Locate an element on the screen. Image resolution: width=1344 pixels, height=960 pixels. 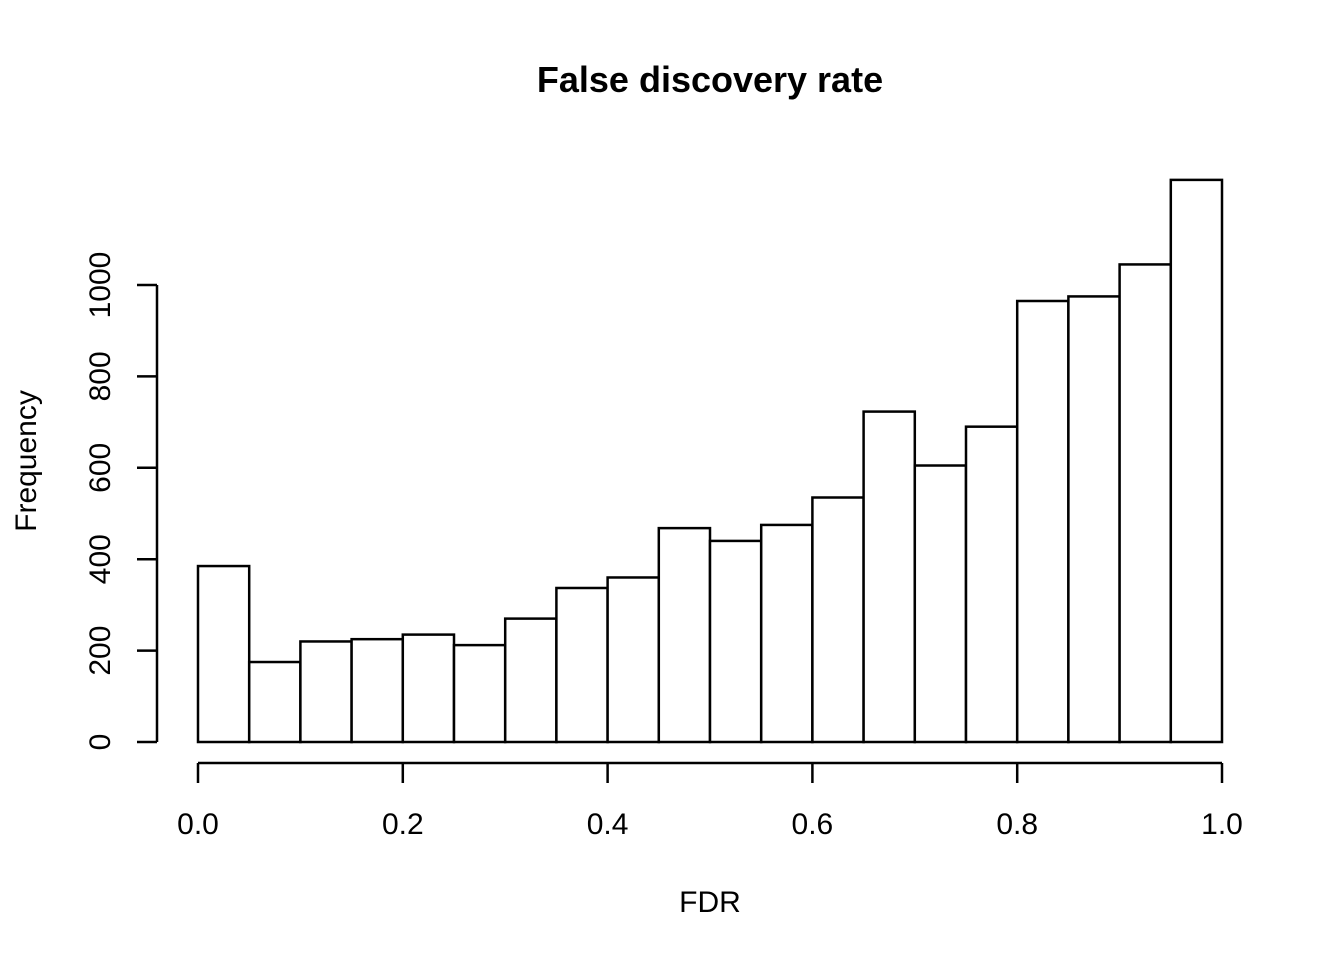
y-tick-label: 600 is located at coordinates (100, 468).